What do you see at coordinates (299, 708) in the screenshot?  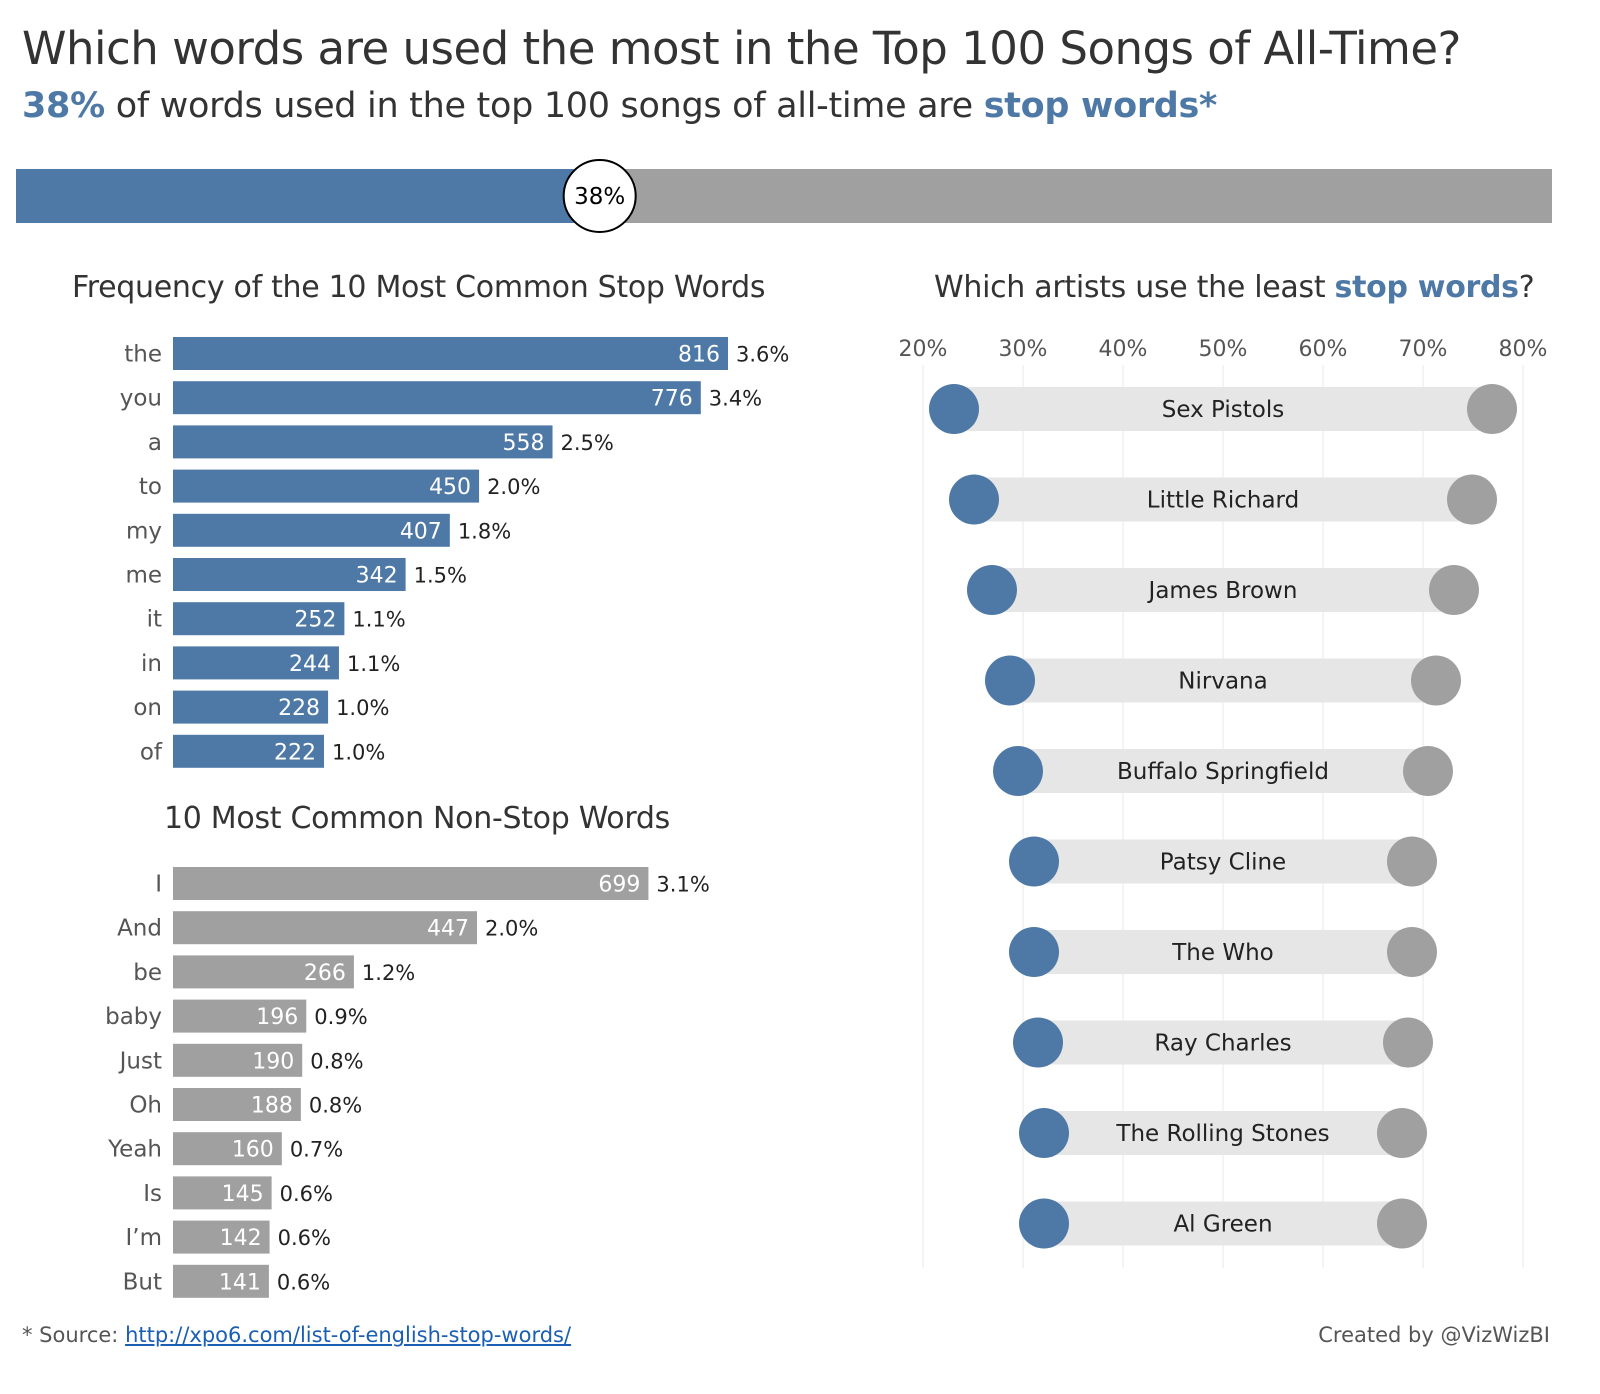 I see `stop-word-value-label: 228` at bounding box center [299, 708].